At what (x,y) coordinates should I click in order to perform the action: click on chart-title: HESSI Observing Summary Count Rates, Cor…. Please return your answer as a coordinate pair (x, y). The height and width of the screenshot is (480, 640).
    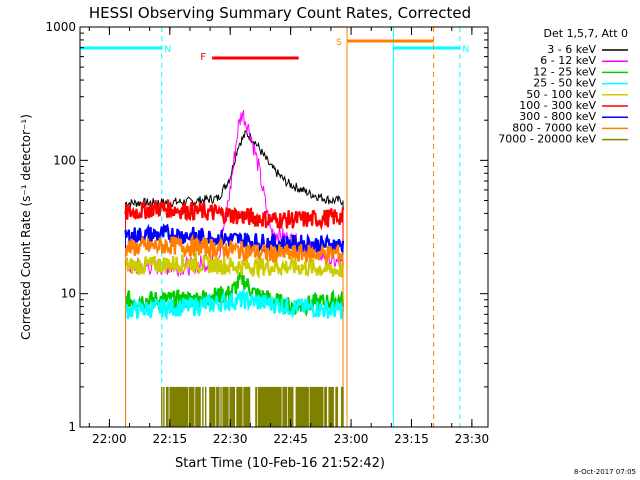
    Looking at the image, I should click on (280, 13).